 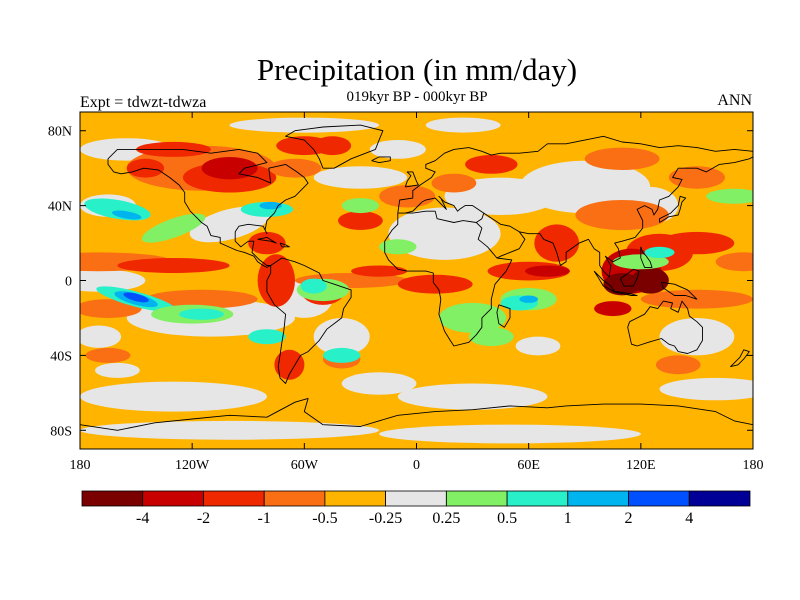 What do you see at coordinates (61, 431) in the screenshot?
I see `lat-tick-label: 80S` at bounding box center [61, 431].